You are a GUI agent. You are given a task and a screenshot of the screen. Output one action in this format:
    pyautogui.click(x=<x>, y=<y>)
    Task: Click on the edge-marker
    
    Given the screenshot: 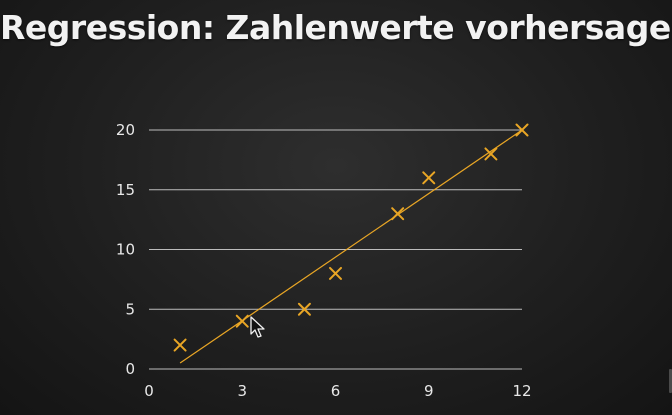 What is the action you would take?
    pyautogui.click(x=670, y=381)
    